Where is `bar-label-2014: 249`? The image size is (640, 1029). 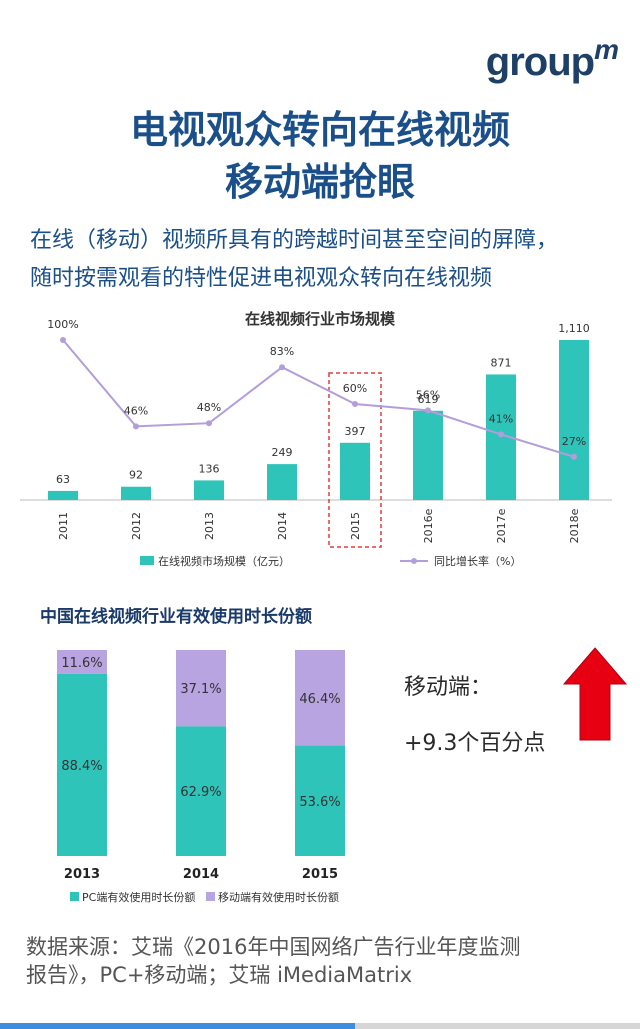
bar-label-2014: 249 is located at coordinates (282, 452).